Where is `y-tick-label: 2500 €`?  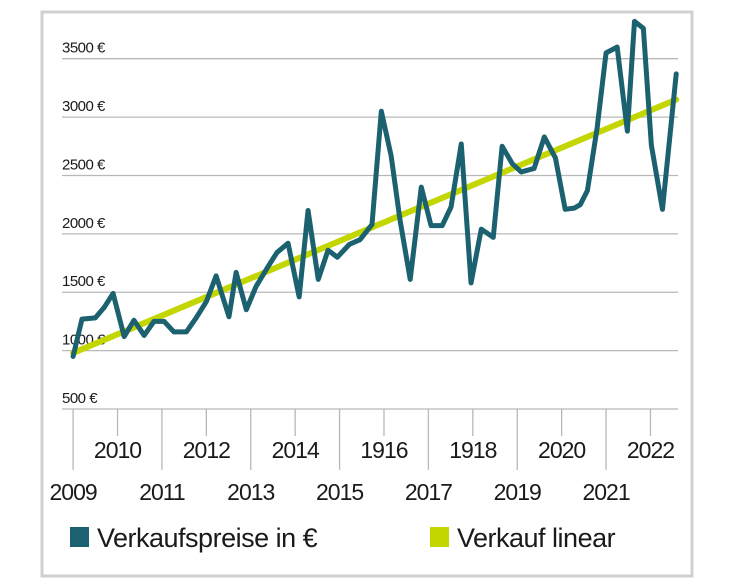
y-tick-label: 2500 € is located at coordinates (84, 164).